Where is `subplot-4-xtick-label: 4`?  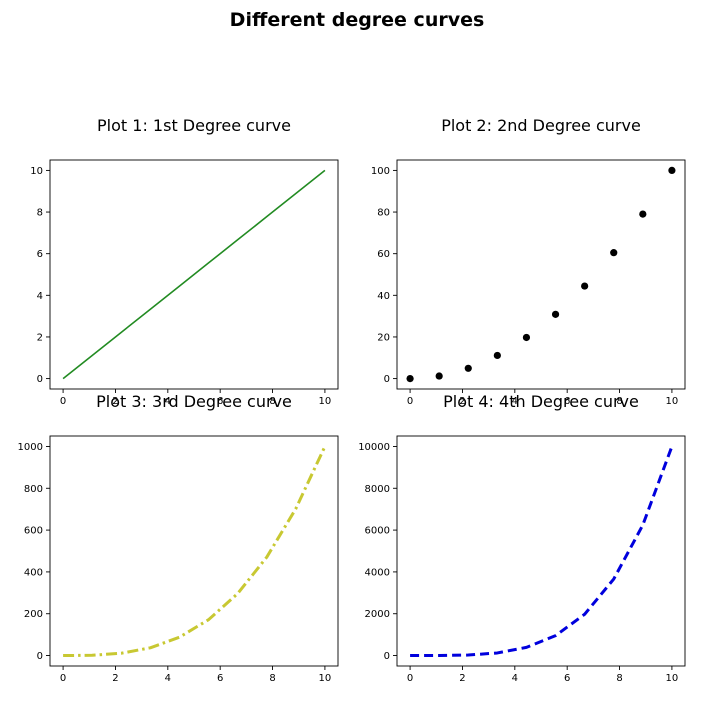 subplot-4-xtick-label: 4 is located at coordinates (515, 678).